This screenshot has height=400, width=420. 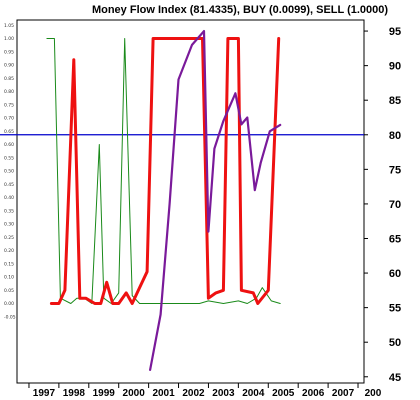 What do you see at coordinates (9, 66) in the screenshot?
I see `left-tick-label: 0.90` at bounding box center [9, 66].